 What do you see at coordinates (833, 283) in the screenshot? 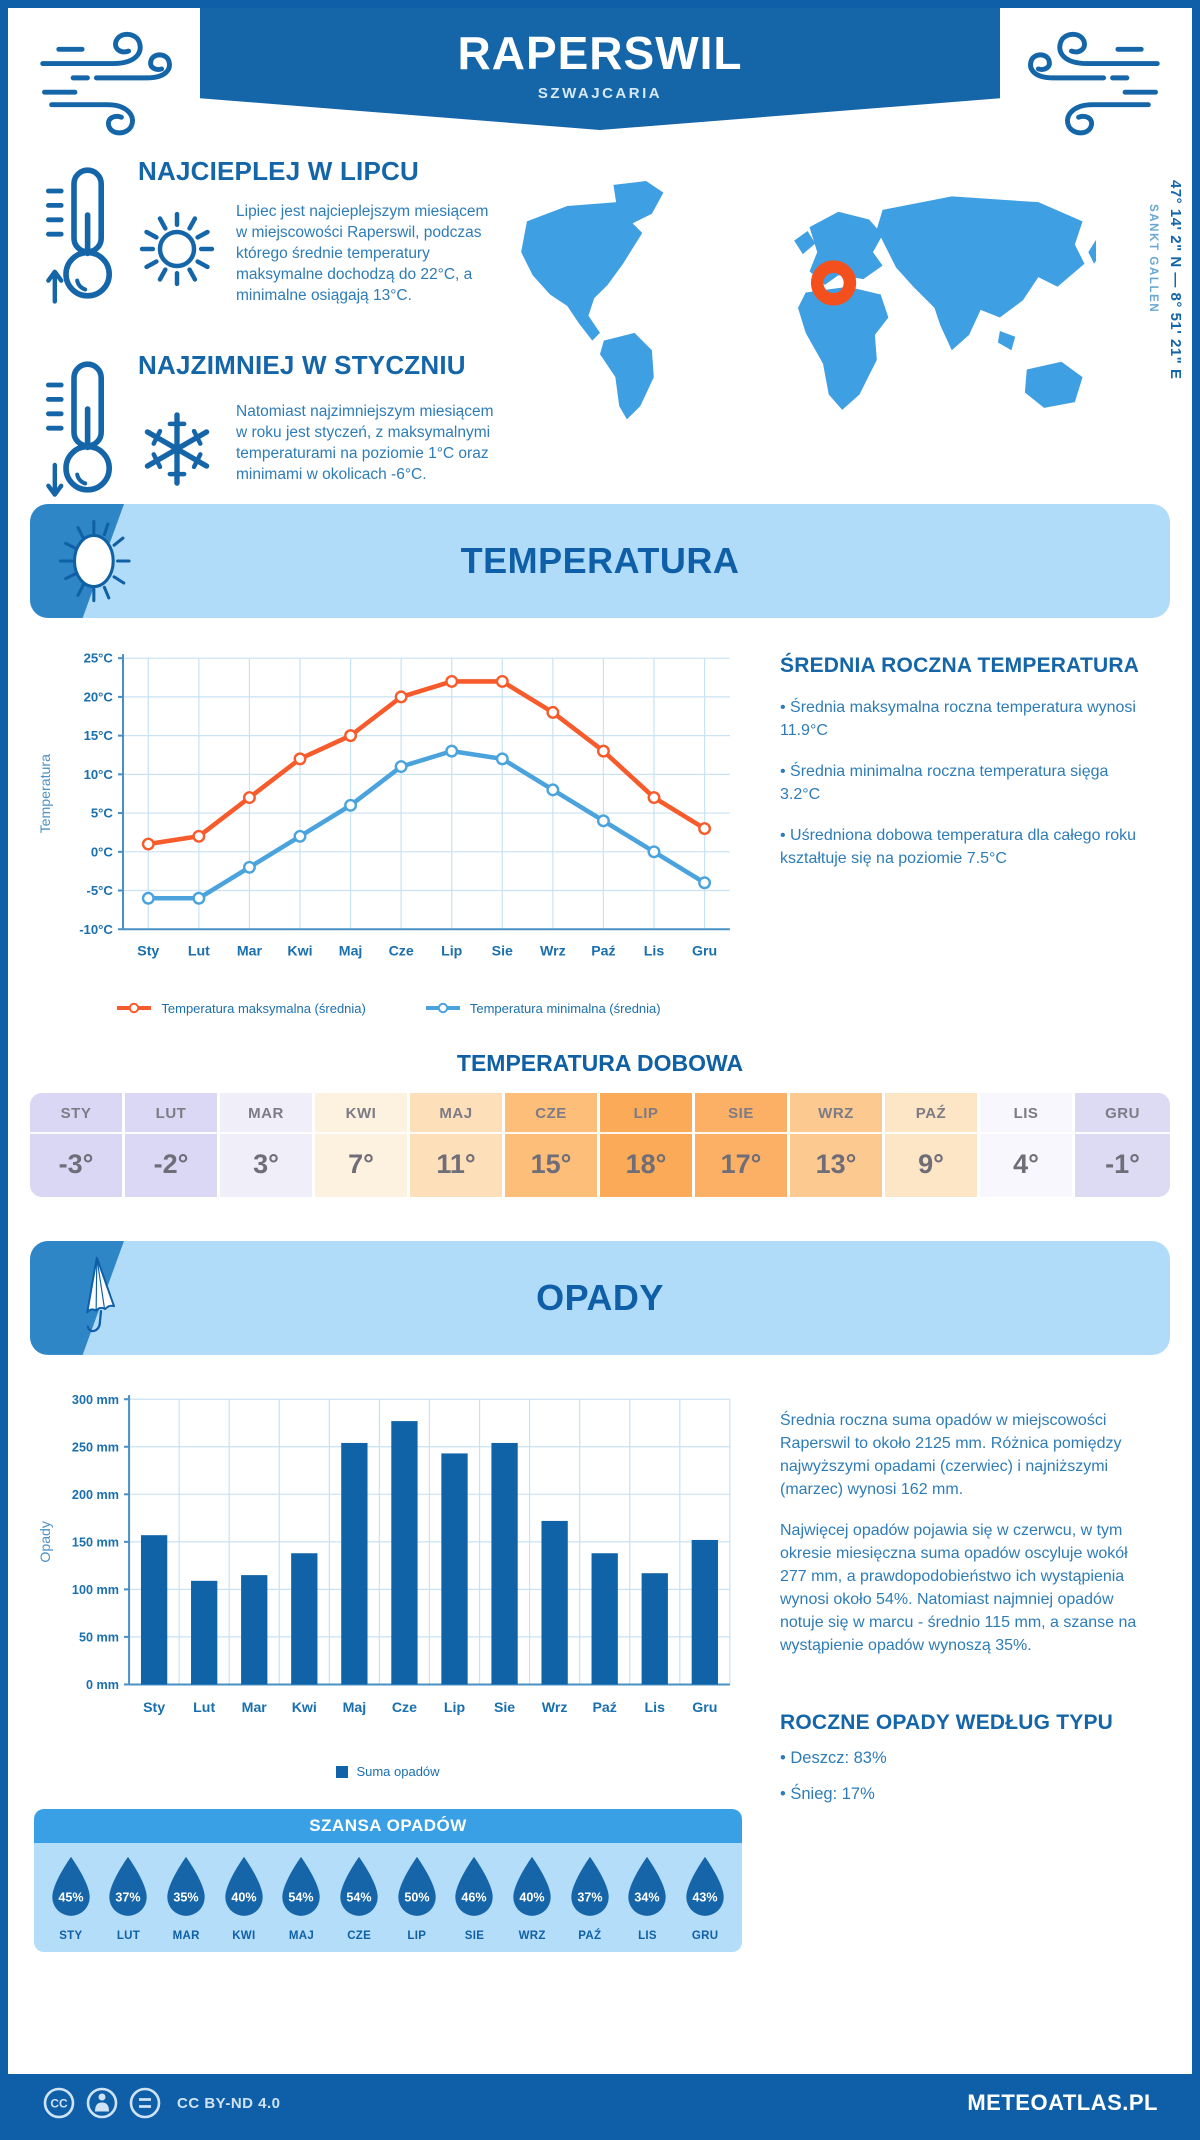
I see `location-marker` at bounding box center [833, 283].